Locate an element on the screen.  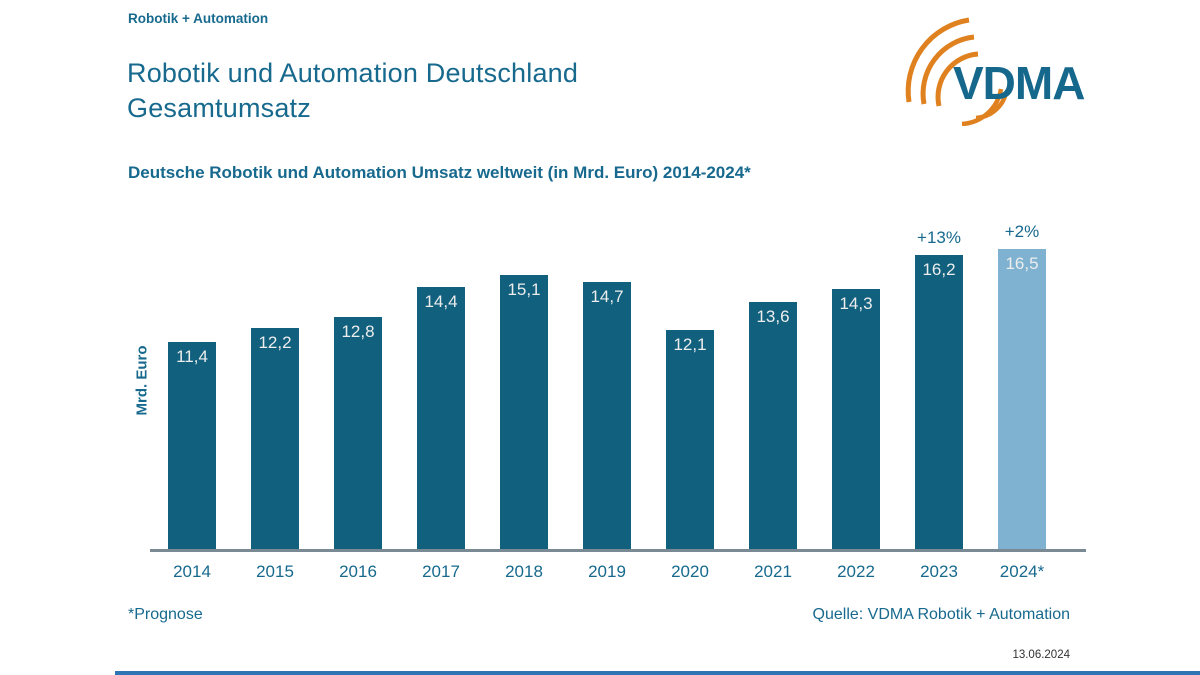
bar-2022: 14,3 is located at coordinates (856, 420).